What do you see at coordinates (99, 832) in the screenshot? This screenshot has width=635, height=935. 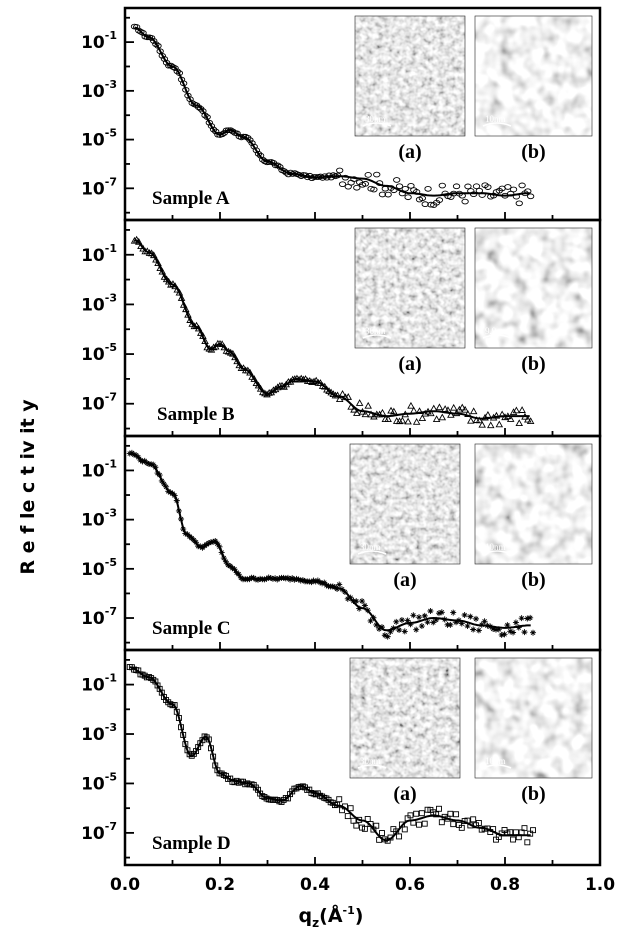 I see `y-tick-label: 10⁻⁷` at bounding box center [99, 832].